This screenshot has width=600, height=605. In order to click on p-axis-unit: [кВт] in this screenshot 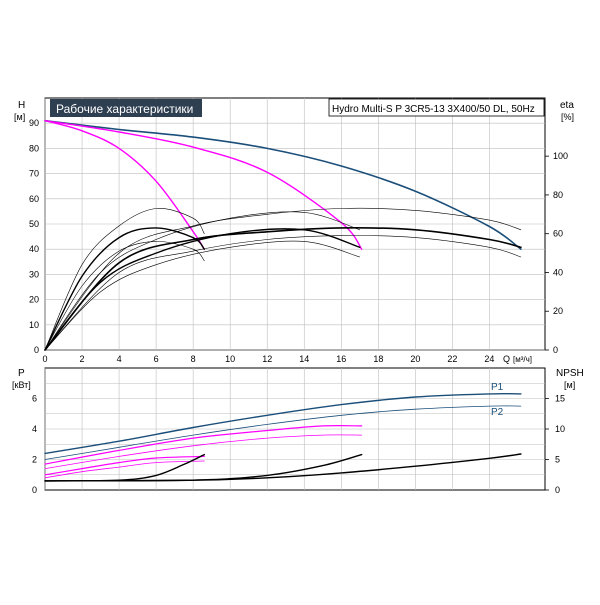, I will do `click(21, 385)`.